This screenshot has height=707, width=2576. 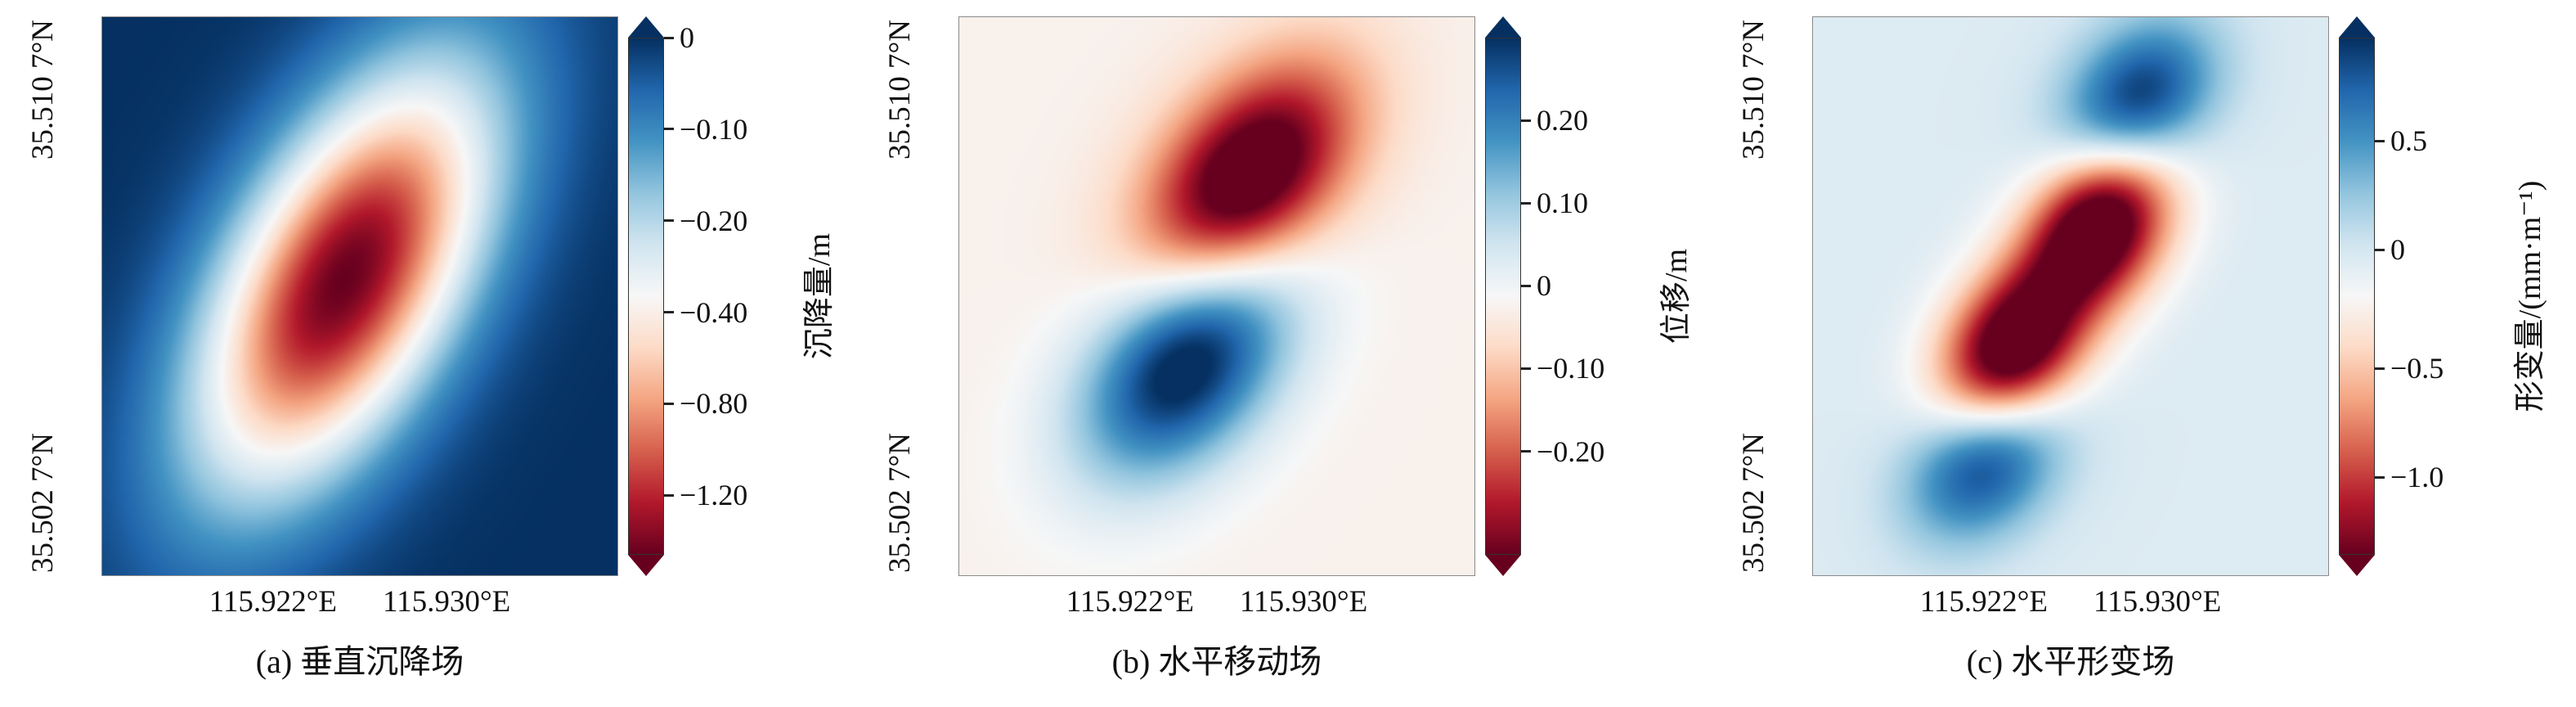 I want to click on colorbar-tick-label: −0.5, so click(x=2417, y=368).